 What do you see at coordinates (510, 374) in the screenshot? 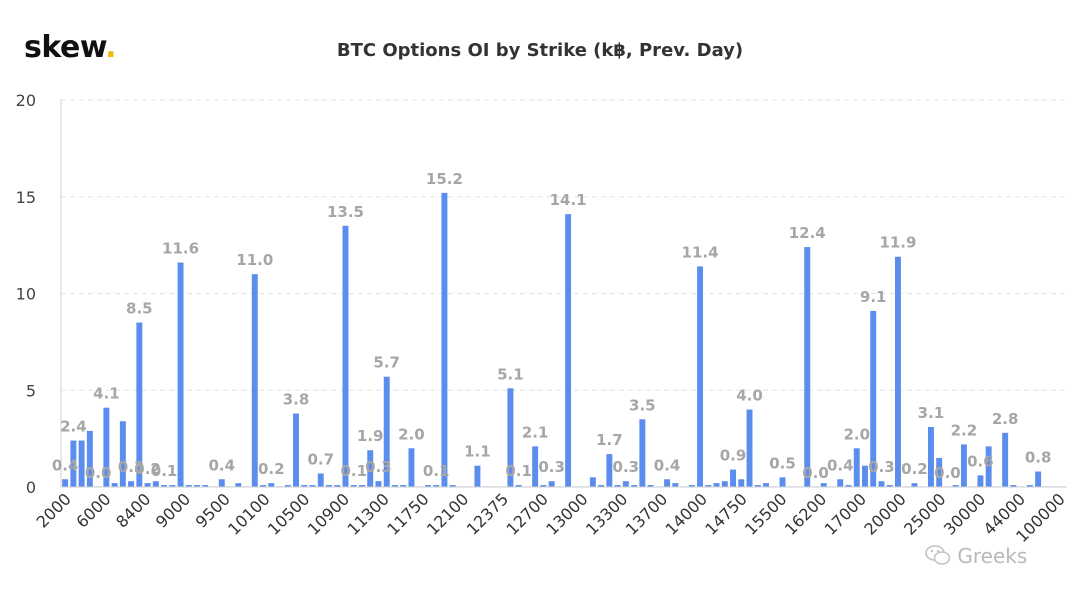
I see `data-label: 5.1` at bounding box center [510, 374].